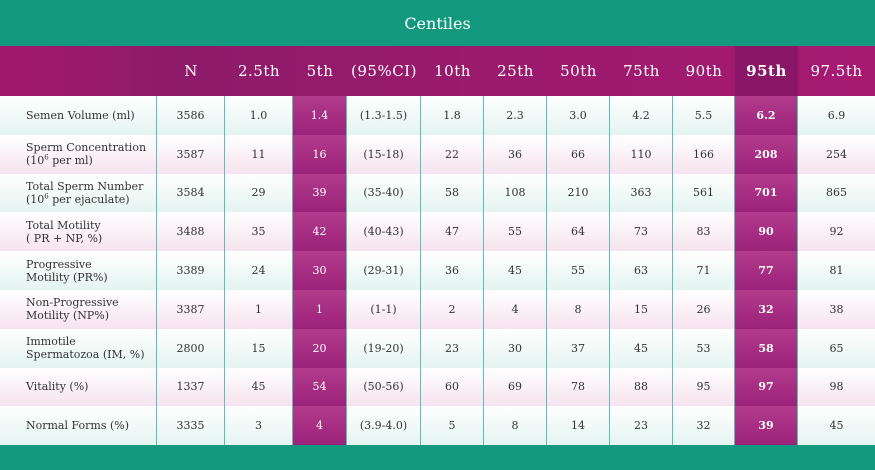 The height and width of the screenshot is (470, 875). I want to click on table-cell: 1.4, so click(320, 115).